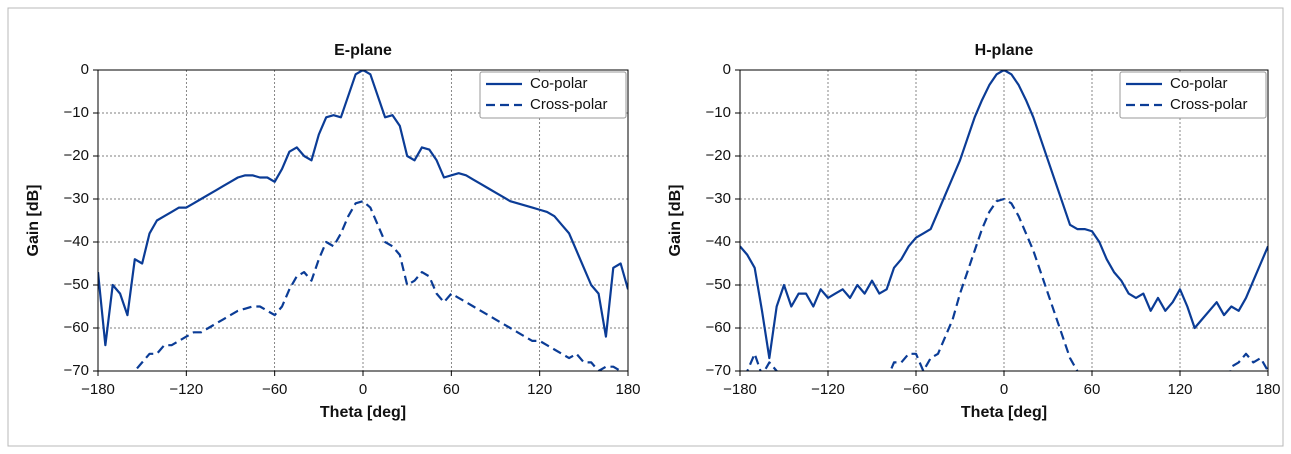 Image resolution: width=1291 pixels, height=454 pixels. I want to click on chart-title: H-plane, so click(1004, 50).